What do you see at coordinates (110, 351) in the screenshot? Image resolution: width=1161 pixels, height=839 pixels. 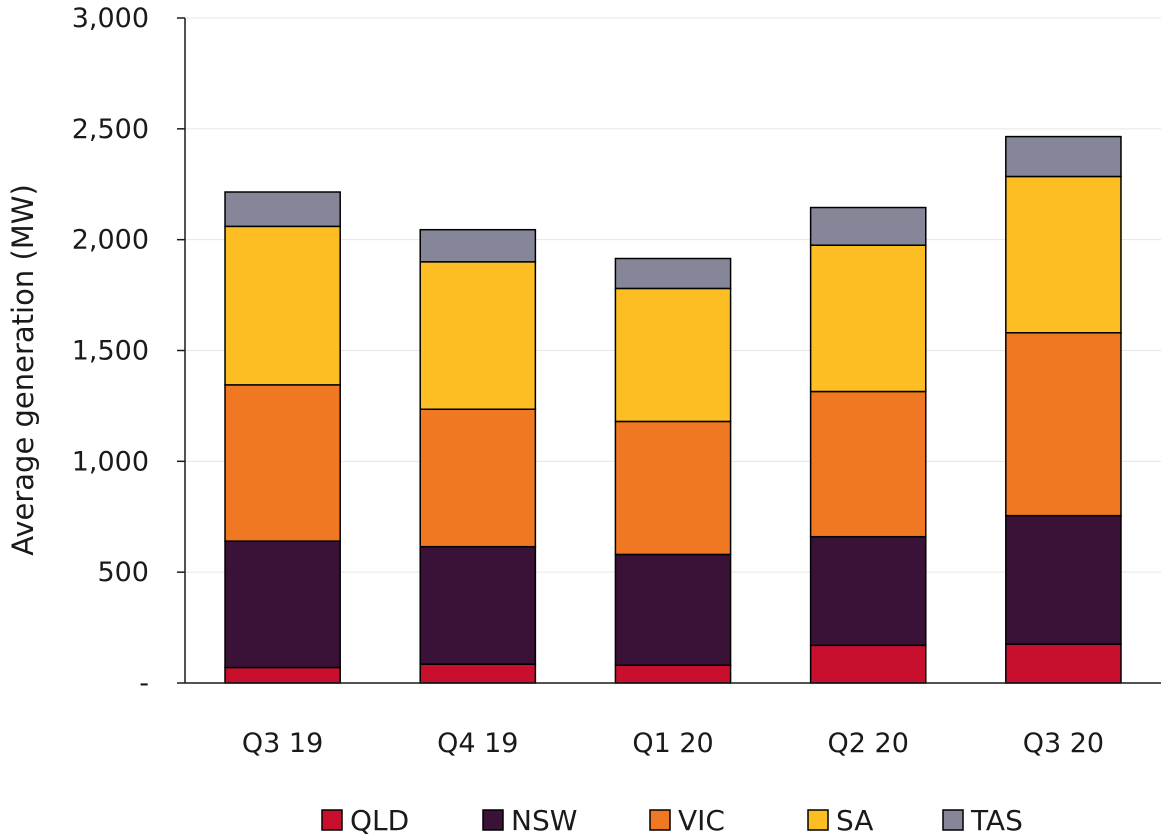 I see `y-tick-label: 1,500` at bounding box center [110, 351].